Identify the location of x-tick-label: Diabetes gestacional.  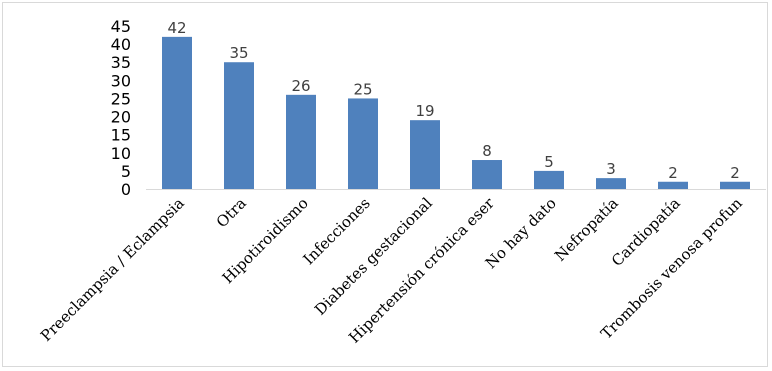
(373, 256).